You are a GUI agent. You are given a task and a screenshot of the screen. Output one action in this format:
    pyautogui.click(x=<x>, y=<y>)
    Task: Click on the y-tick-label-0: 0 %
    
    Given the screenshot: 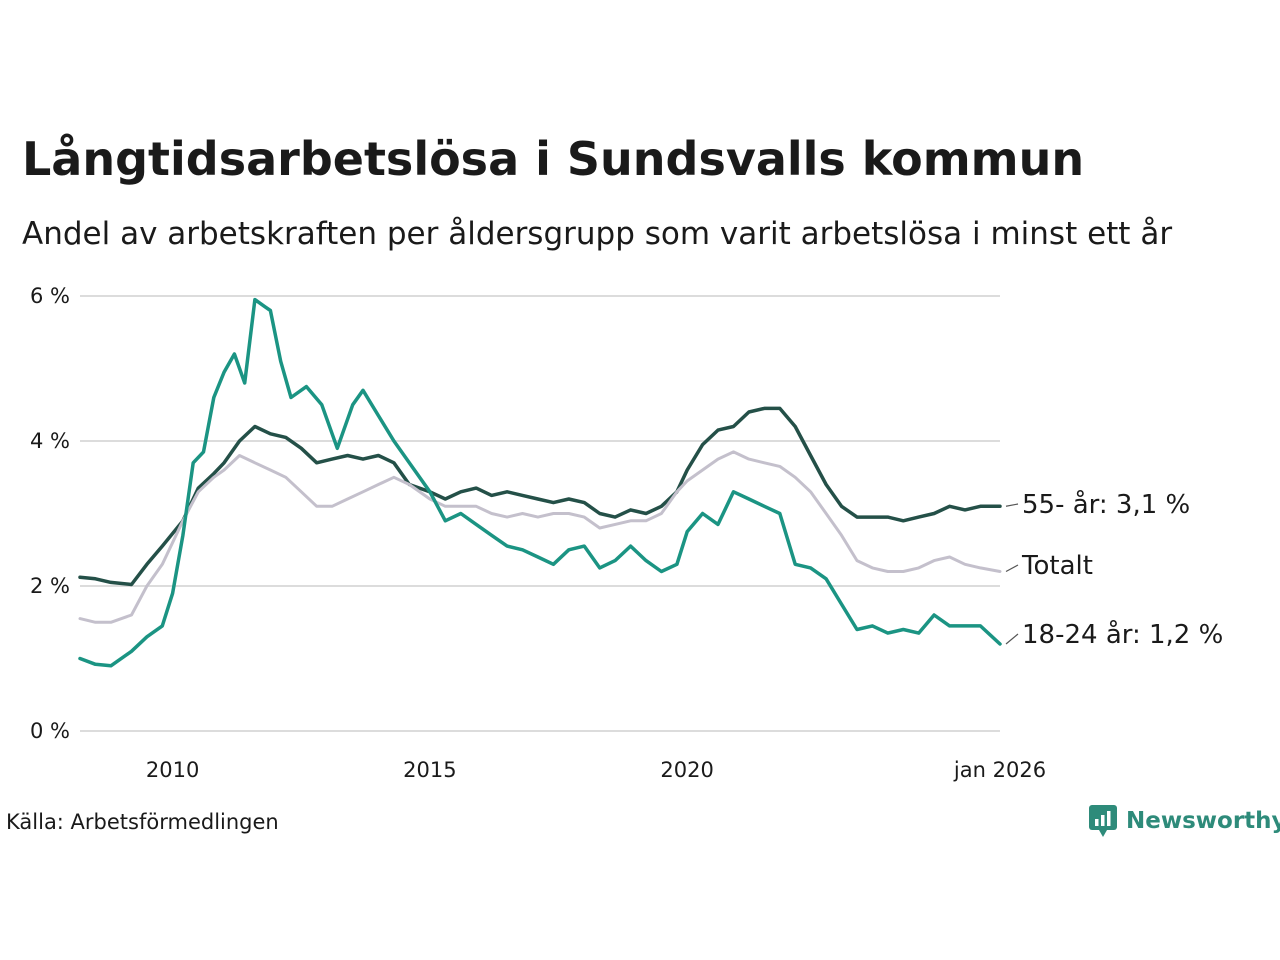 What is the action you would take?
    pyautogui.click(x=50, y=731)
    